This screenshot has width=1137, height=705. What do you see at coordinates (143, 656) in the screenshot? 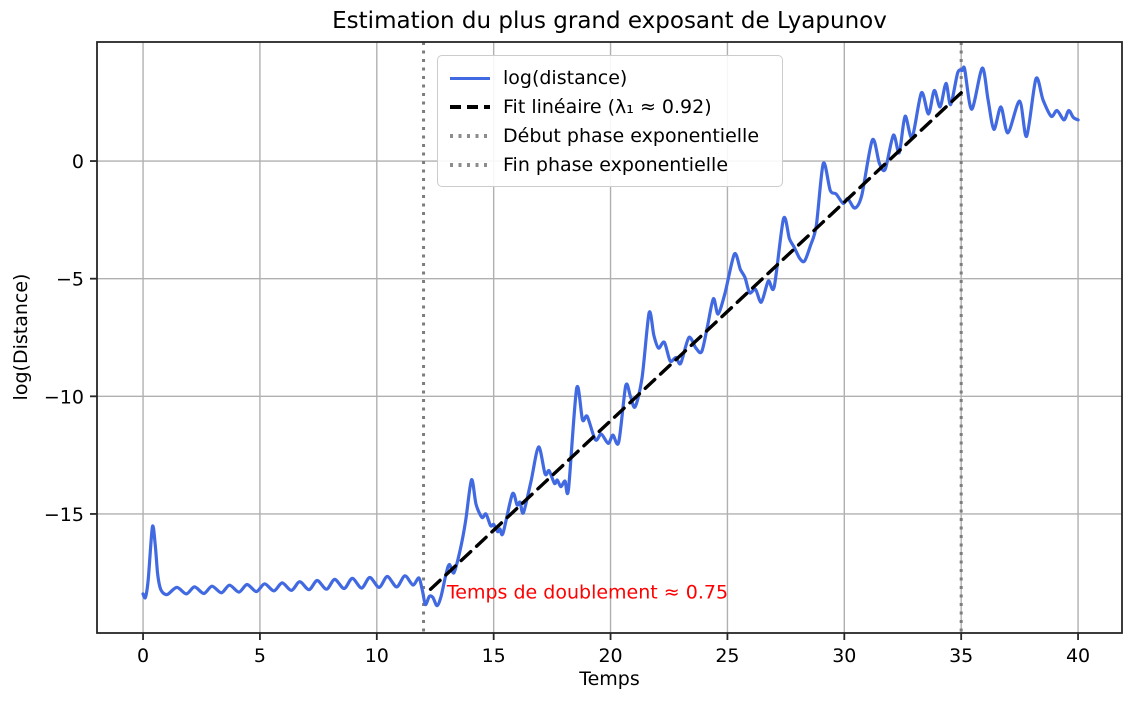
I see `x-tick-label: 0` at bounding box center [143, 656].